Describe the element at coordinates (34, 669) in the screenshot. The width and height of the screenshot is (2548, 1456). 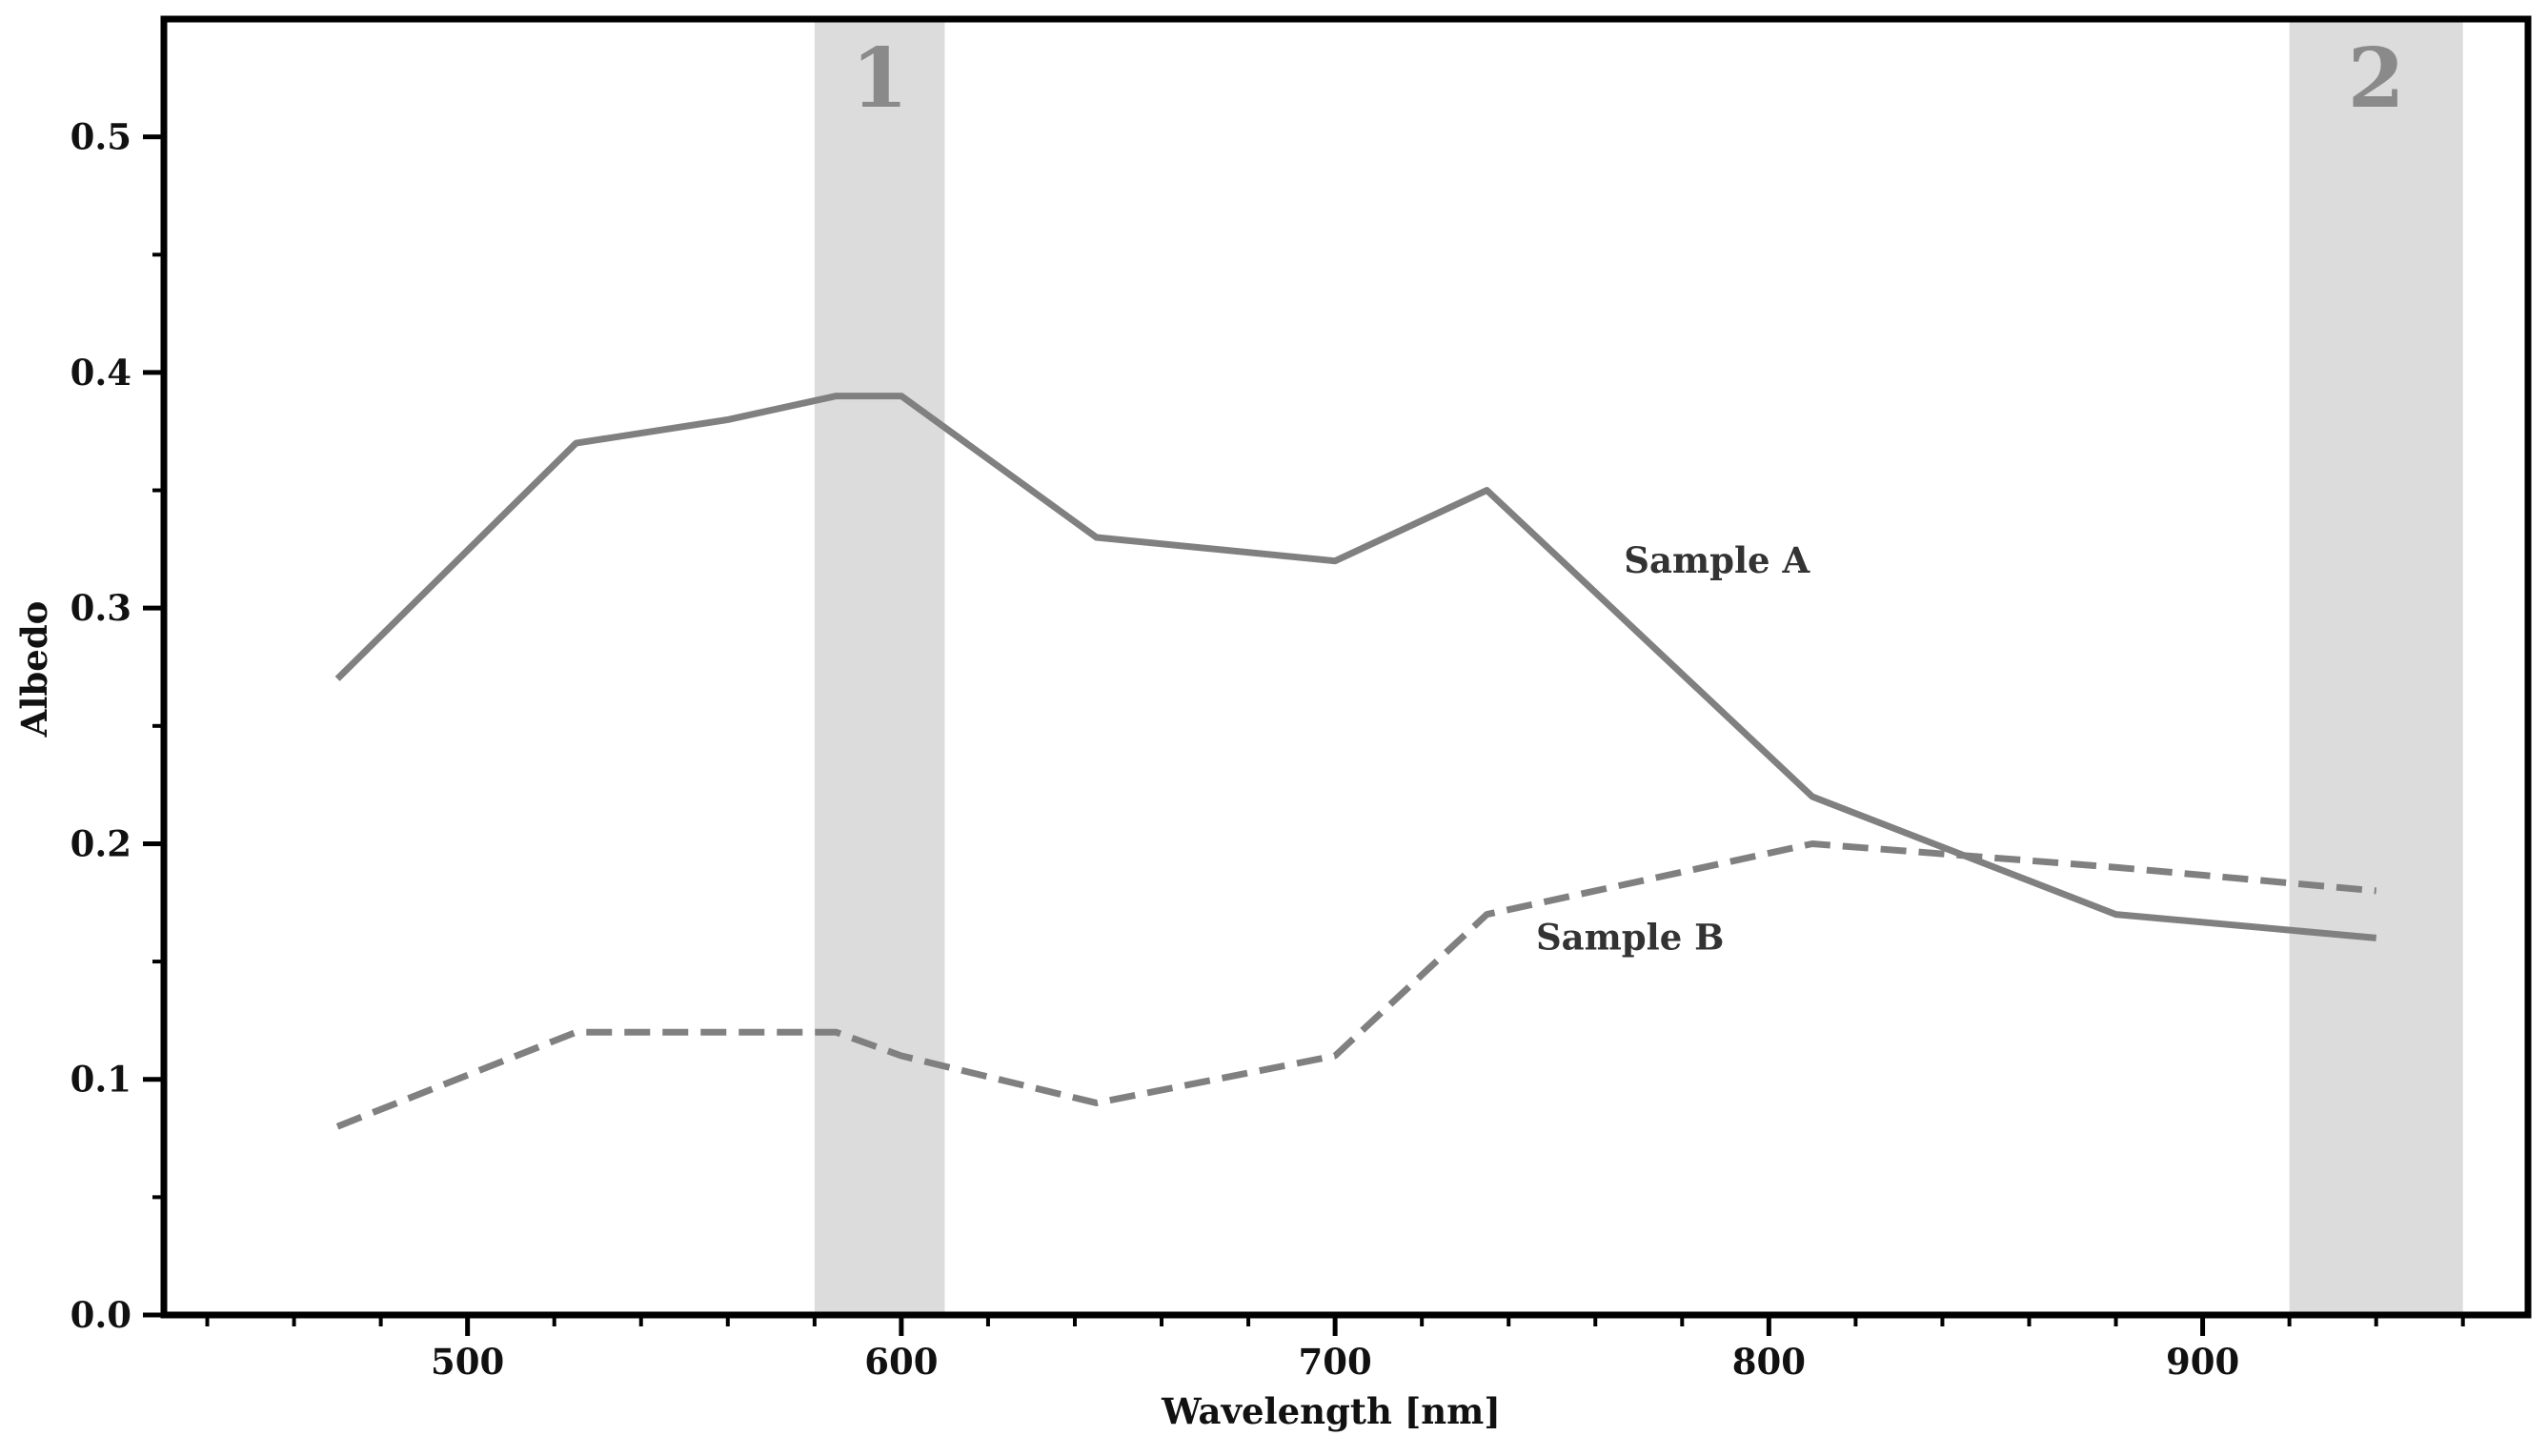
I see `y-axis-label: Albedo` at that location.